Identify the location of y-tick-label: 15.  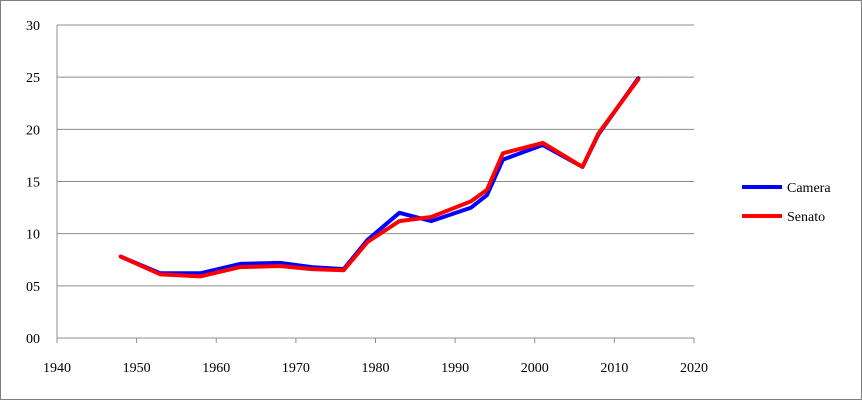
(33, 183).